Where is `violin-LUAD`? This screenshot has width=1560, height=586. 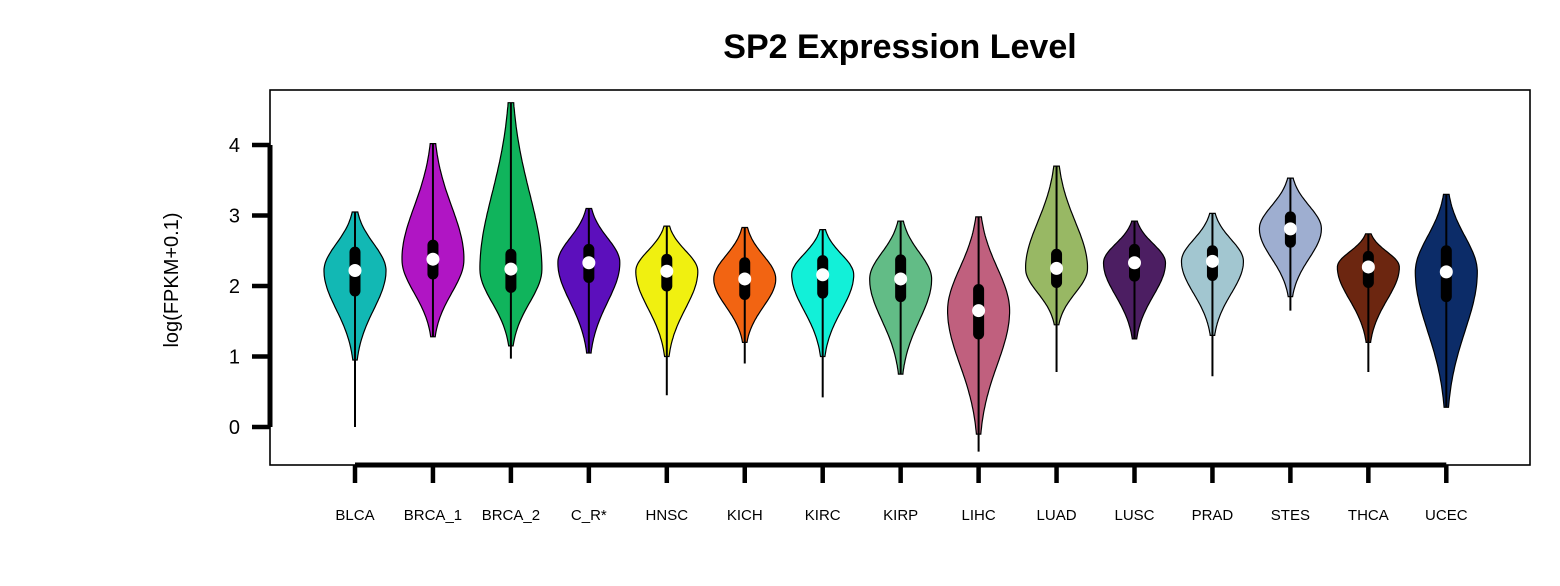 violin-LUAD is located at coordinates (1057, 269).